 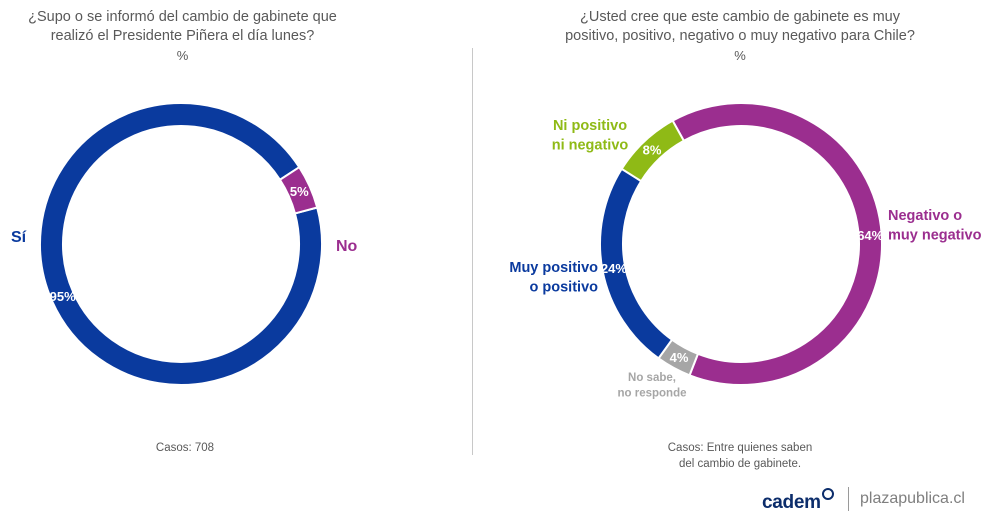 What do you see at coordinates (590, 126) in the screenshot?
I see `right-category-label-line: Ni positivo` at bounding box center [590, 126].